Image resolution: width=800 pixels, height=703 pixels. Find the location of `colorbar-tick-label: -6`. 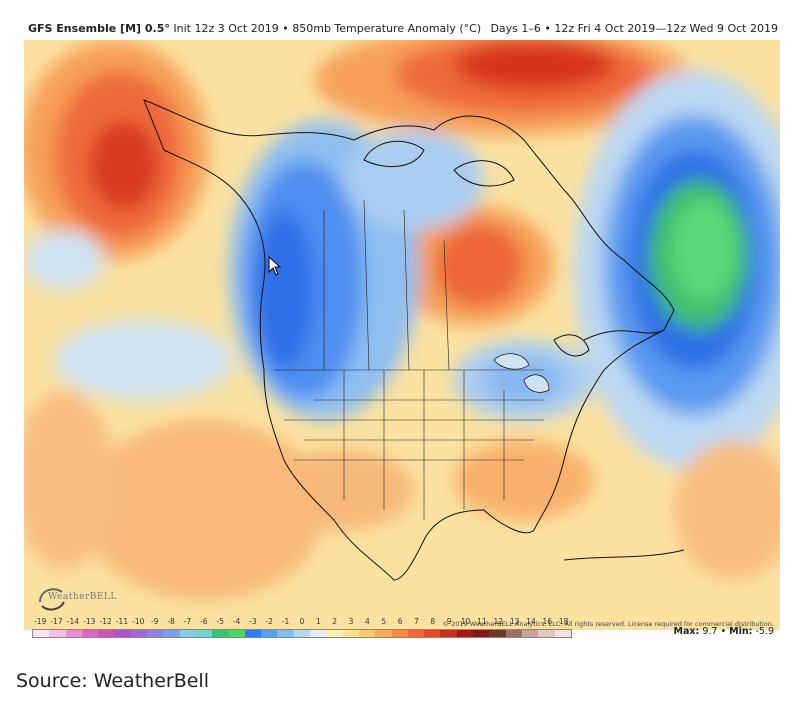

colorbar-tick-label: -6 is located at coordinates (204, 621).